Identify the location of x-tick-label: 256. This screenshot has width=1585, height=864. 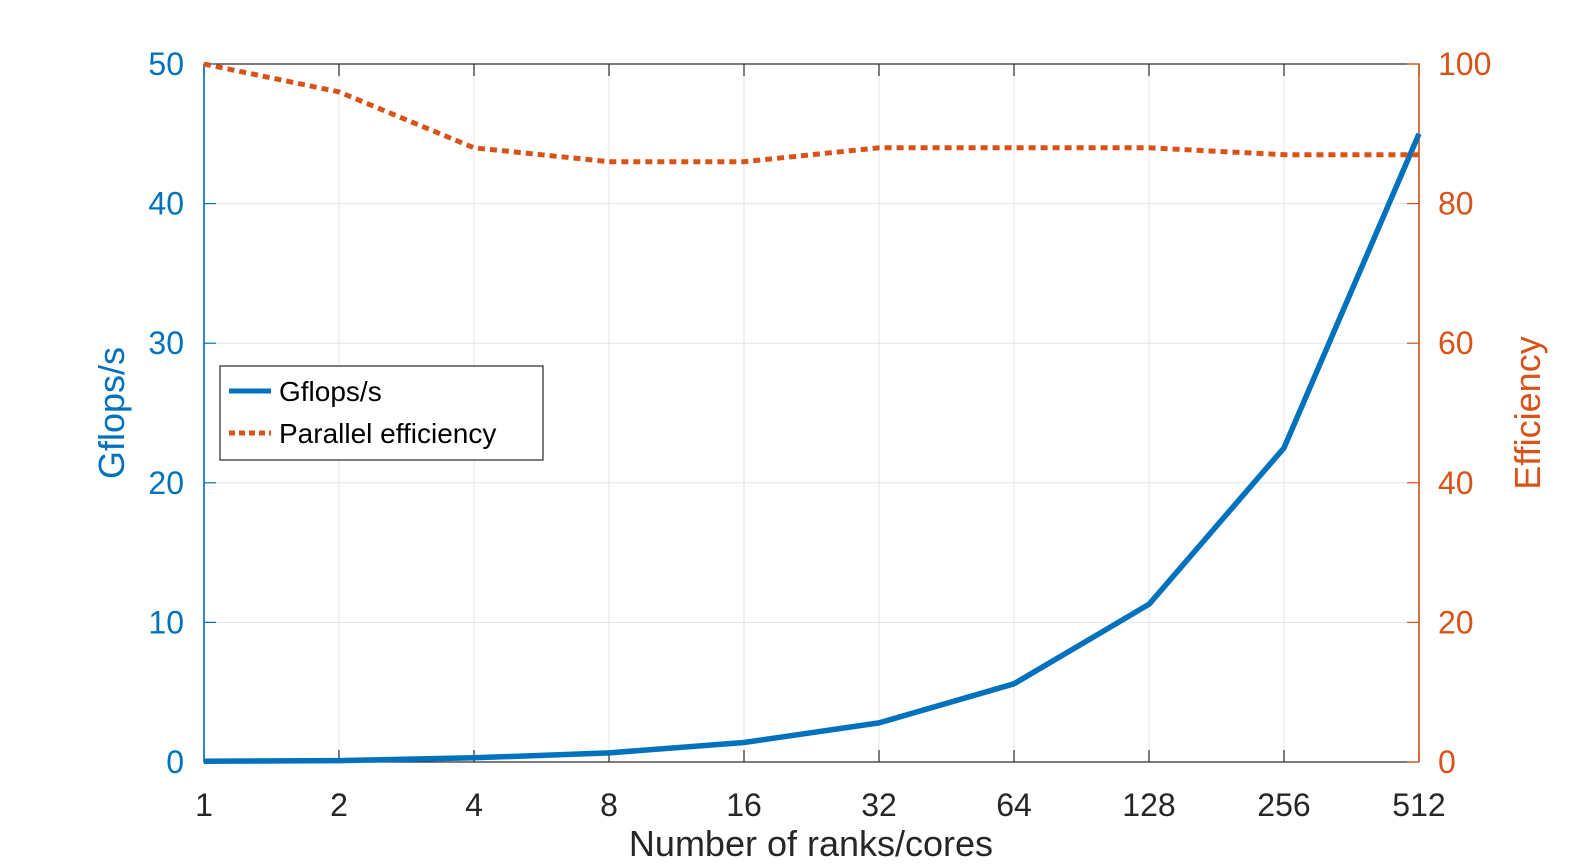
(1283, 805).